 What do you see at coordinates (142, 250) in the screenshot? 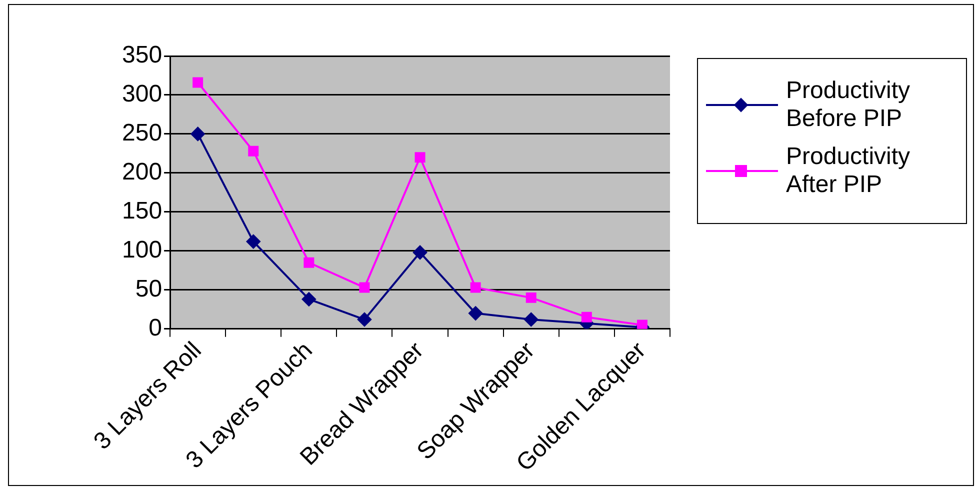
I see `y-tick-label: 100` at bounding box center [142, 250].